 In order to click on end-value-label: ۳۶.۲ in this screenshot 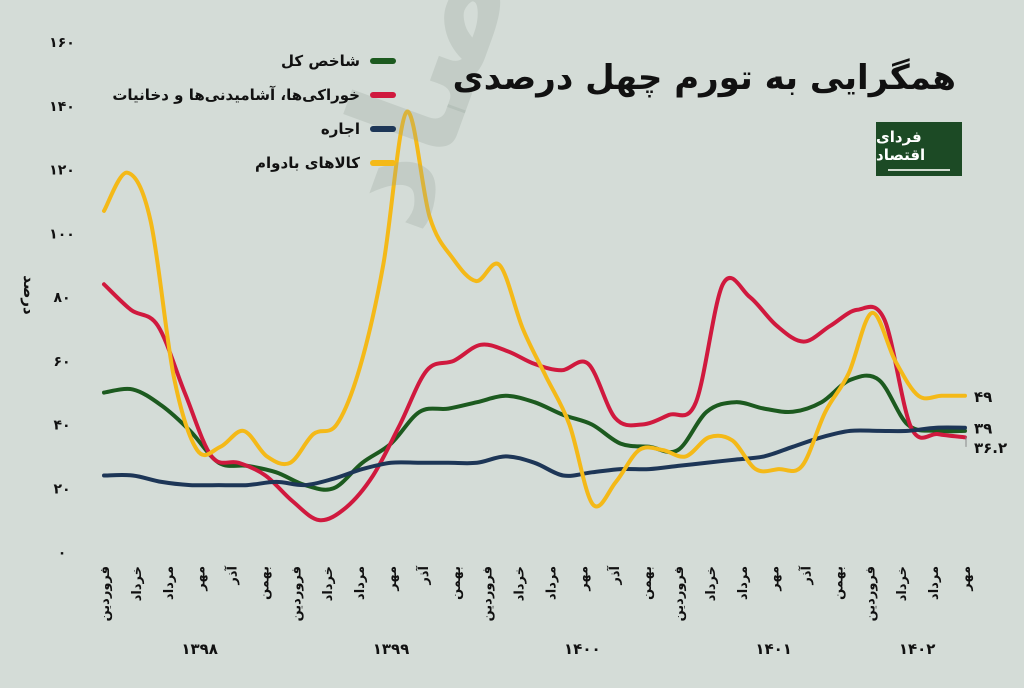, I will do `click(990, 448)`.